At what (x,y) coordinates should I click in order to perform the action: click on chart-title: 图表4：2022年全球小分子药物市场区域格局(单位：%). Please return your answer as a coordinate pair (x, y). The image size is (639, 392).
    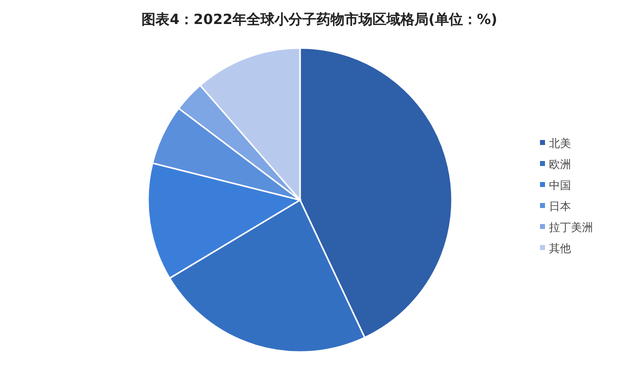
    Looking at the image, I should click on (320, 19).